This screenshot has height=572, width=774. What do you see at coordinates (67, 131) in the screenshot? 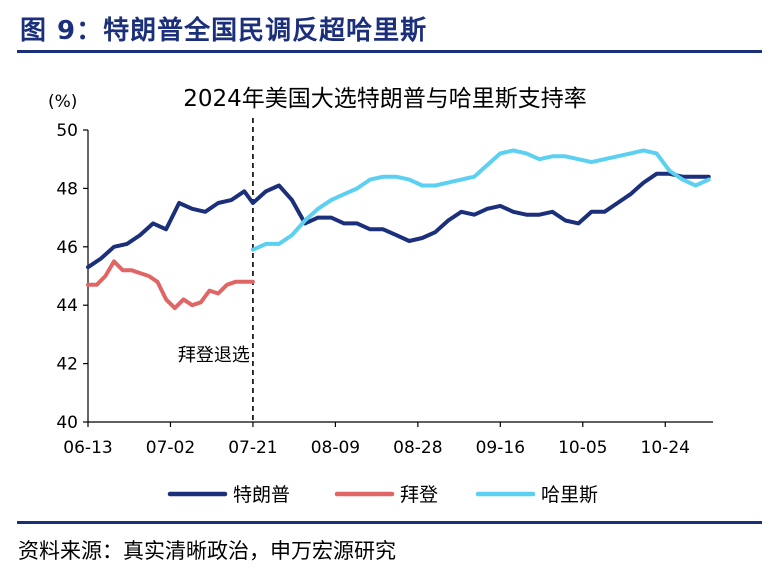
I see `y-tick-label: 50` at bounding box center [67, 131].